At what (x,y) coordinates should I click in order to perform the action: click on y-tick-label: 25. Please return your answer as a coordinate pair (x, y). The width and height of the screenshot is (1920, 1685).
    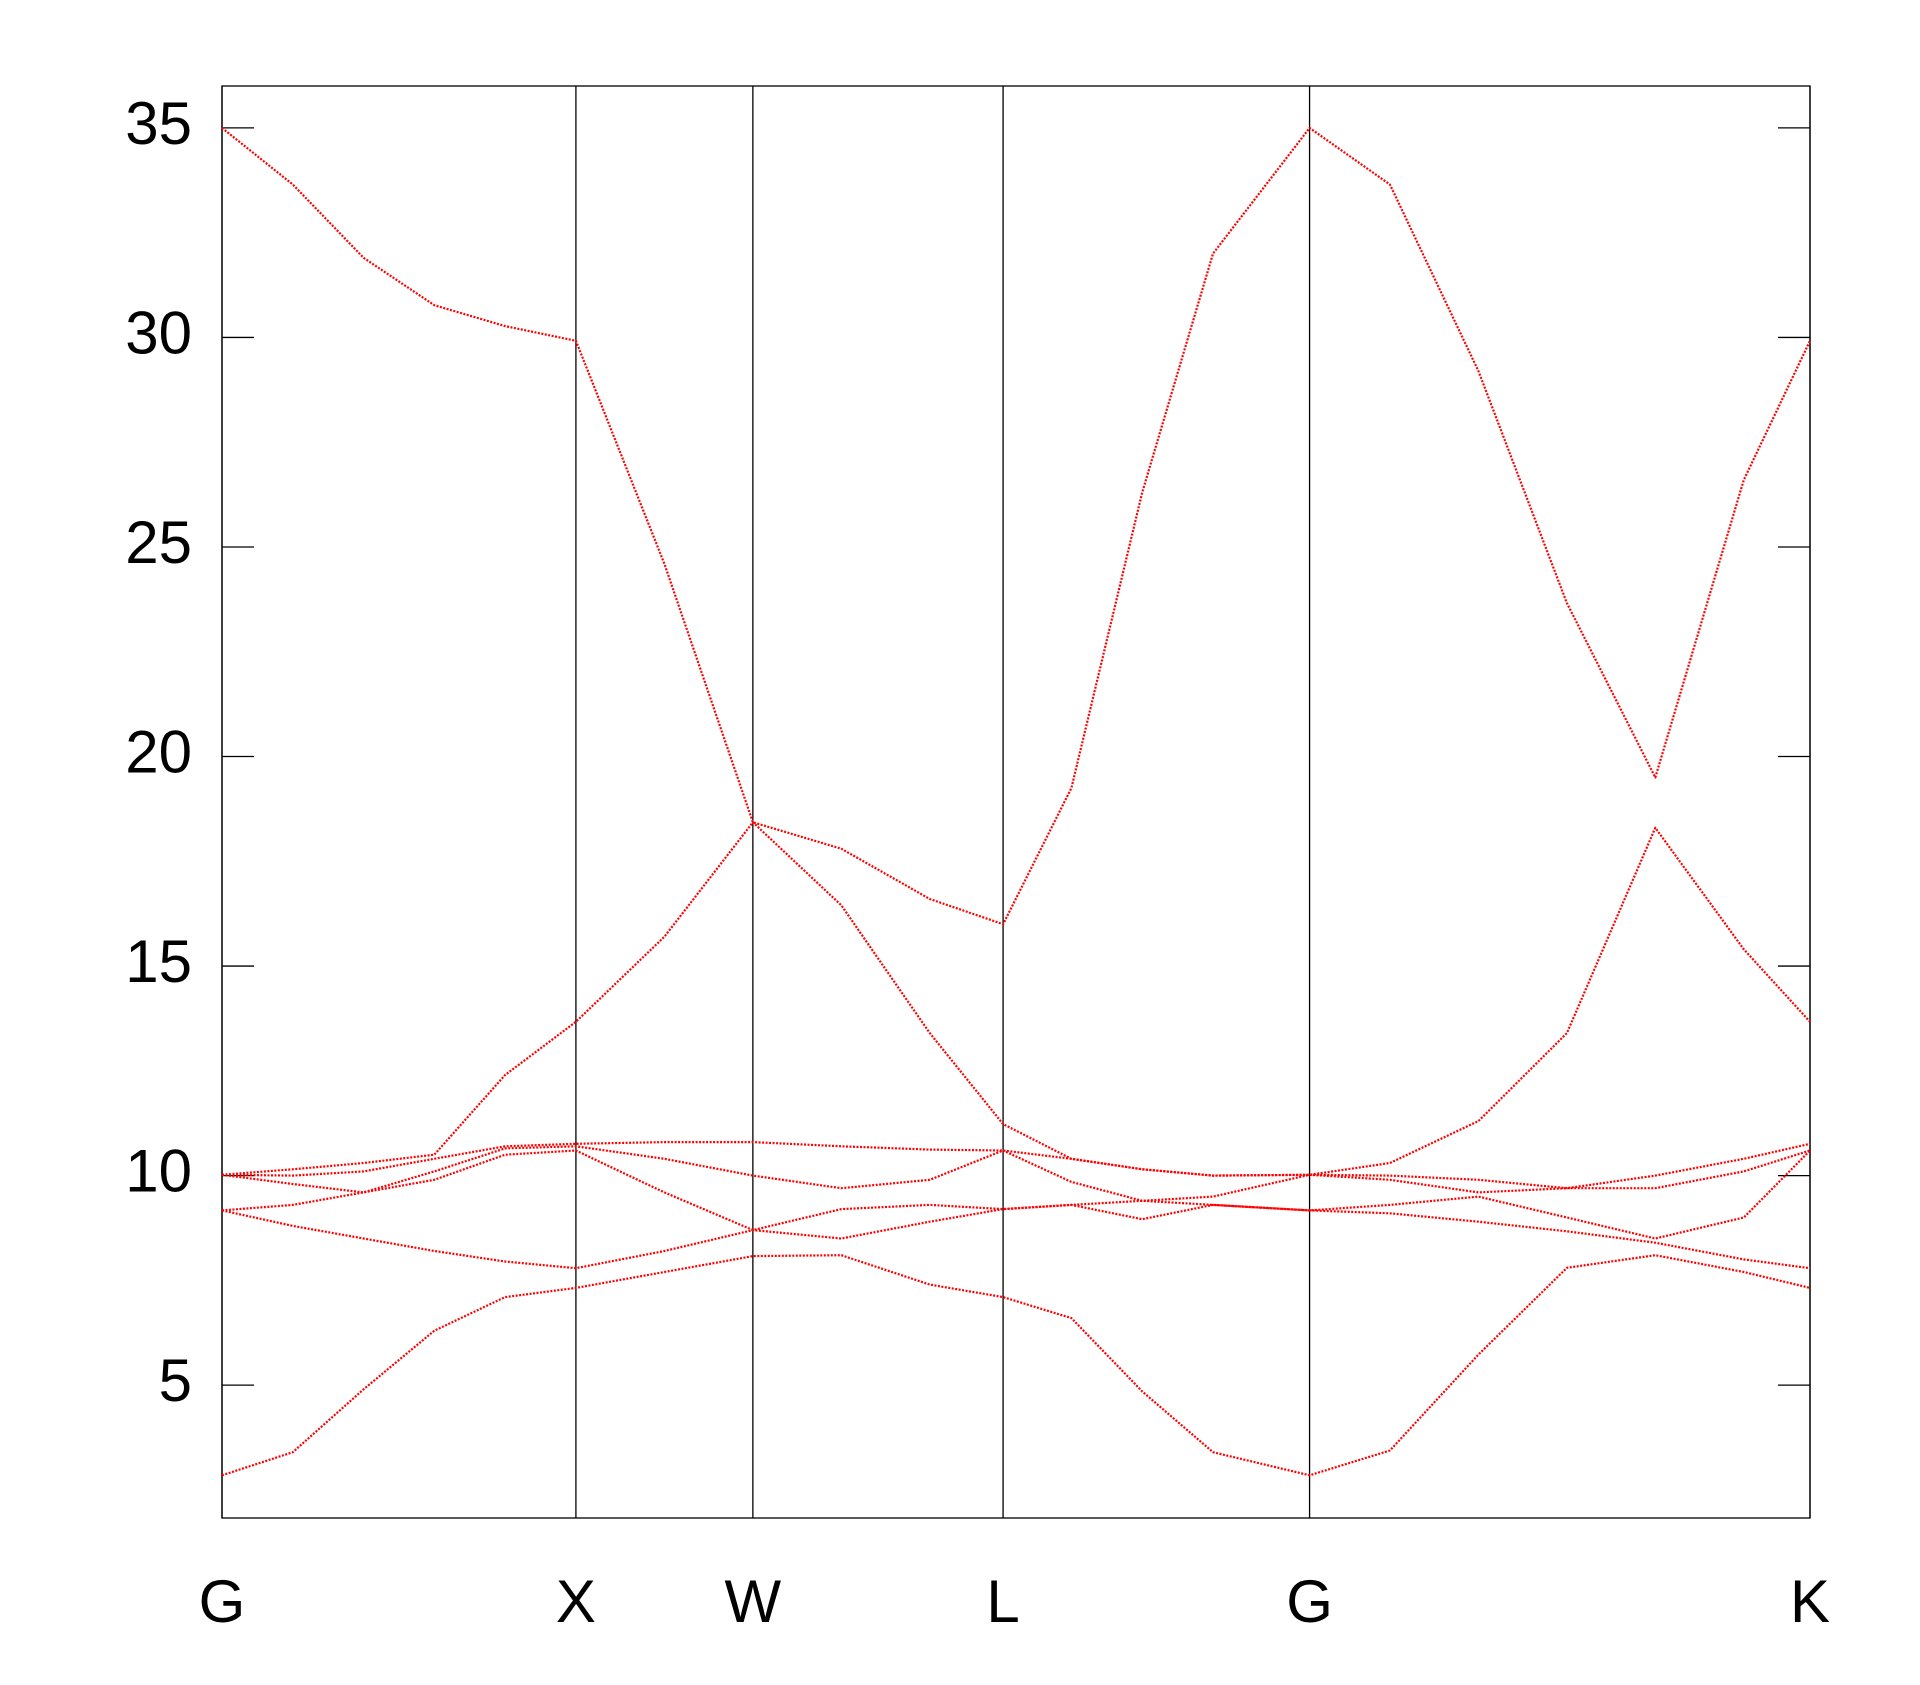
    Looking at the image, I should click on (158, 542).